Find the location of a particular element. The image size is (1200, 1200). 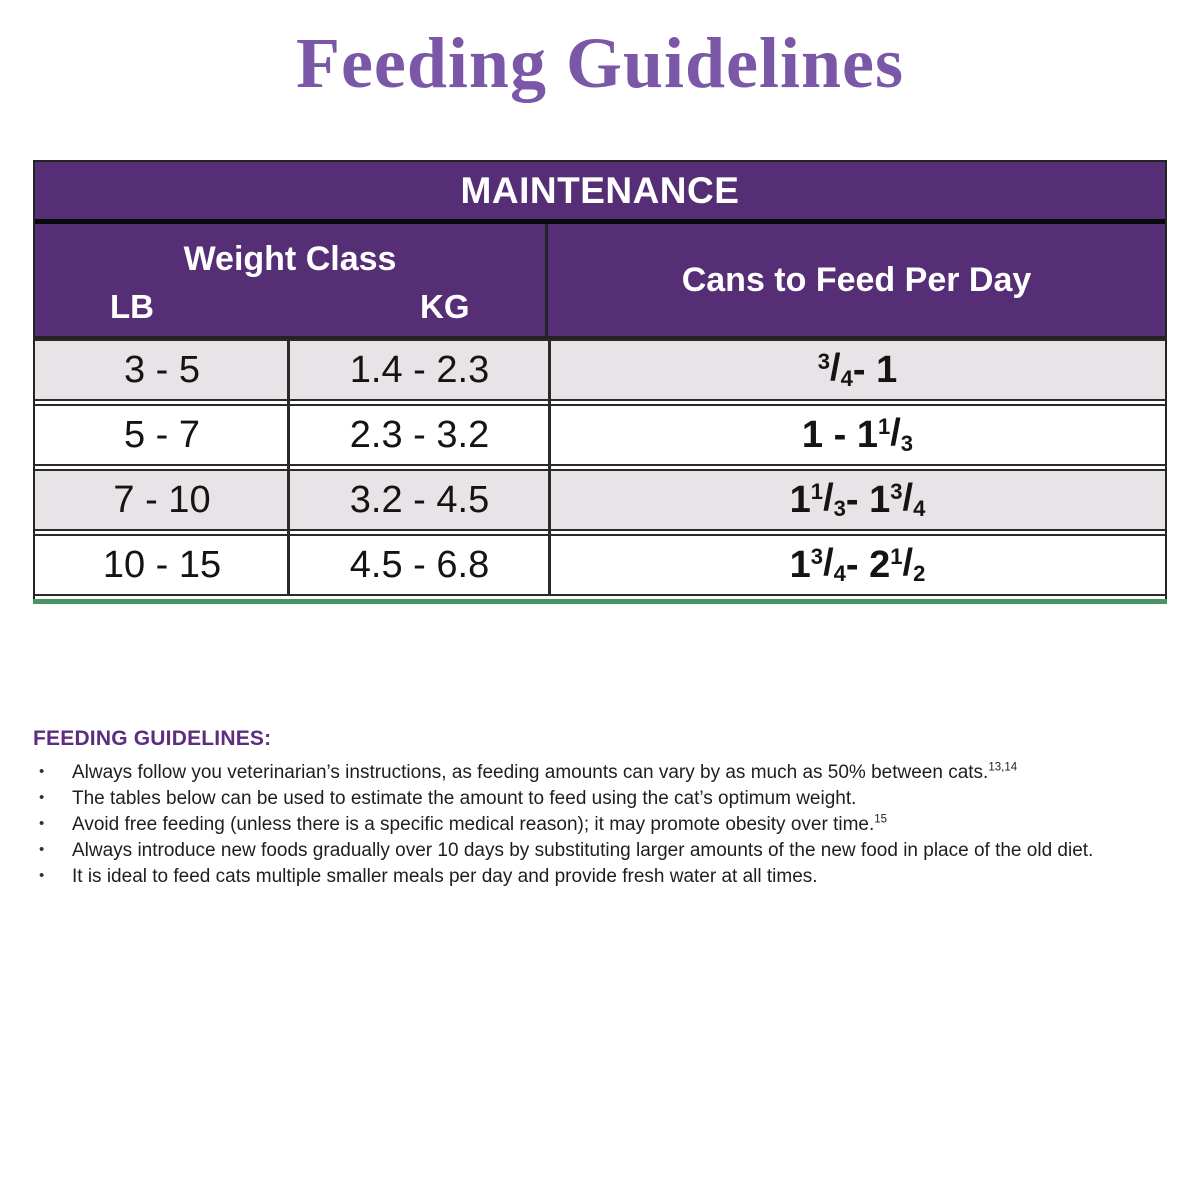

cans-value: 1 1/3 - 1 3/4 is located at coordinates (857, 500).